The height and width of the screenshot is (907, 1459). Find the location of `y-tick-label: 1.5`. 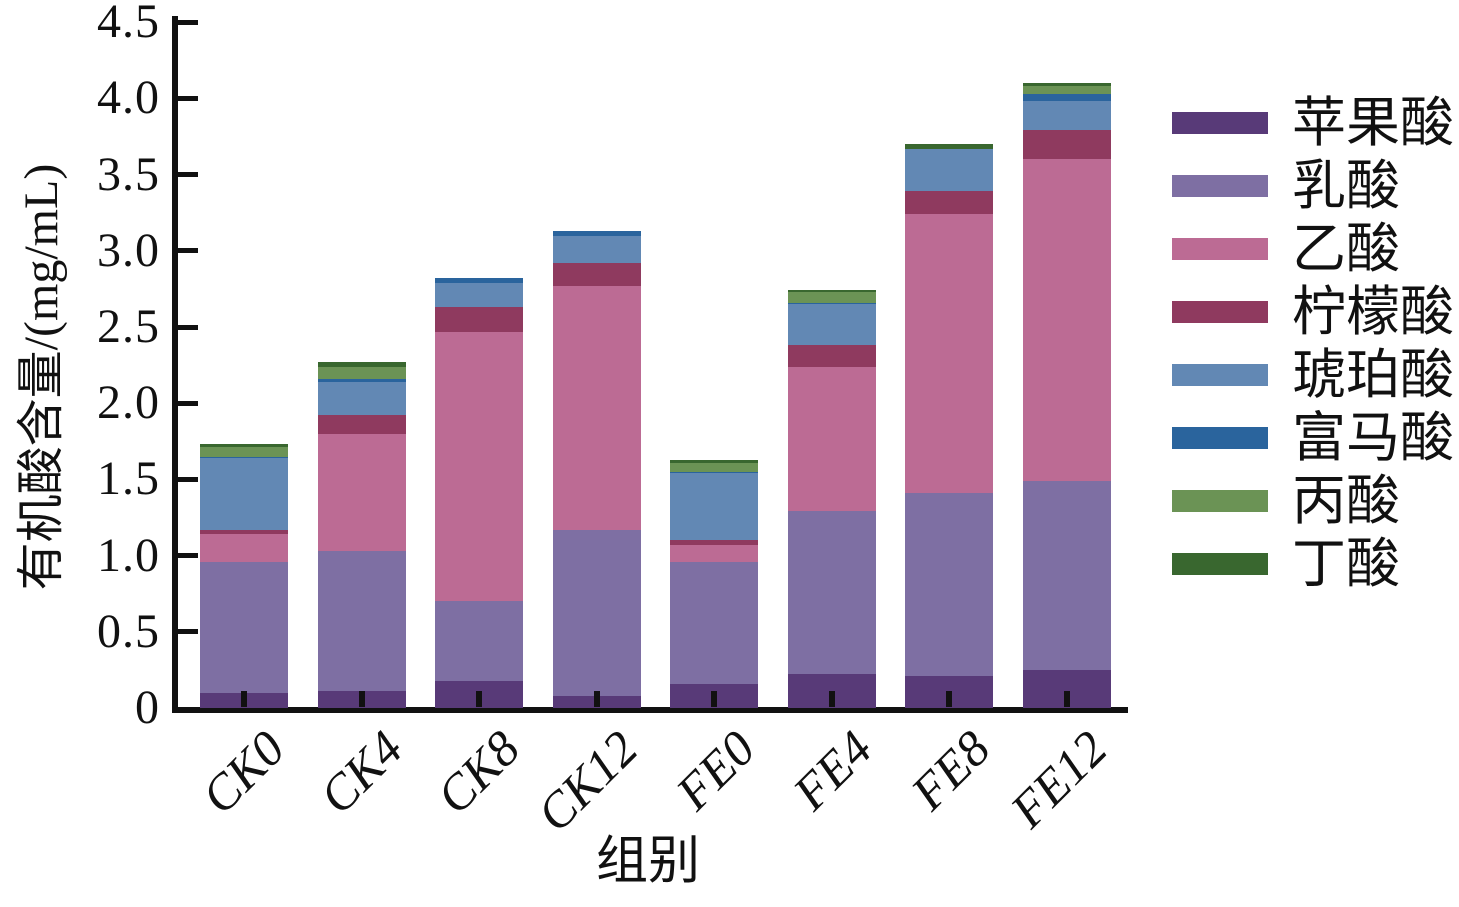

y-tick-label: 1.5 is located at coordinates (128, 479).